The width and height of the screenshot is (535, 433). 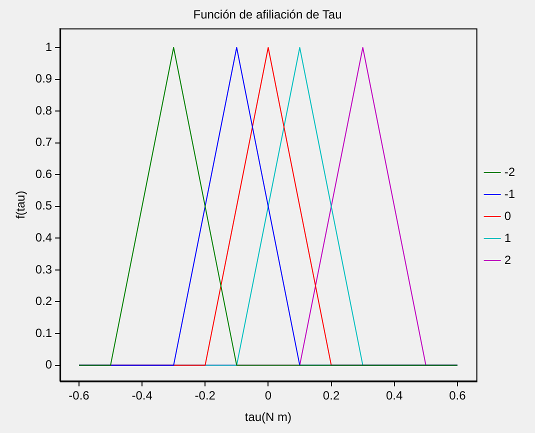 I want to click on y-axis-title: f(tau), so click(x=21, y=204).